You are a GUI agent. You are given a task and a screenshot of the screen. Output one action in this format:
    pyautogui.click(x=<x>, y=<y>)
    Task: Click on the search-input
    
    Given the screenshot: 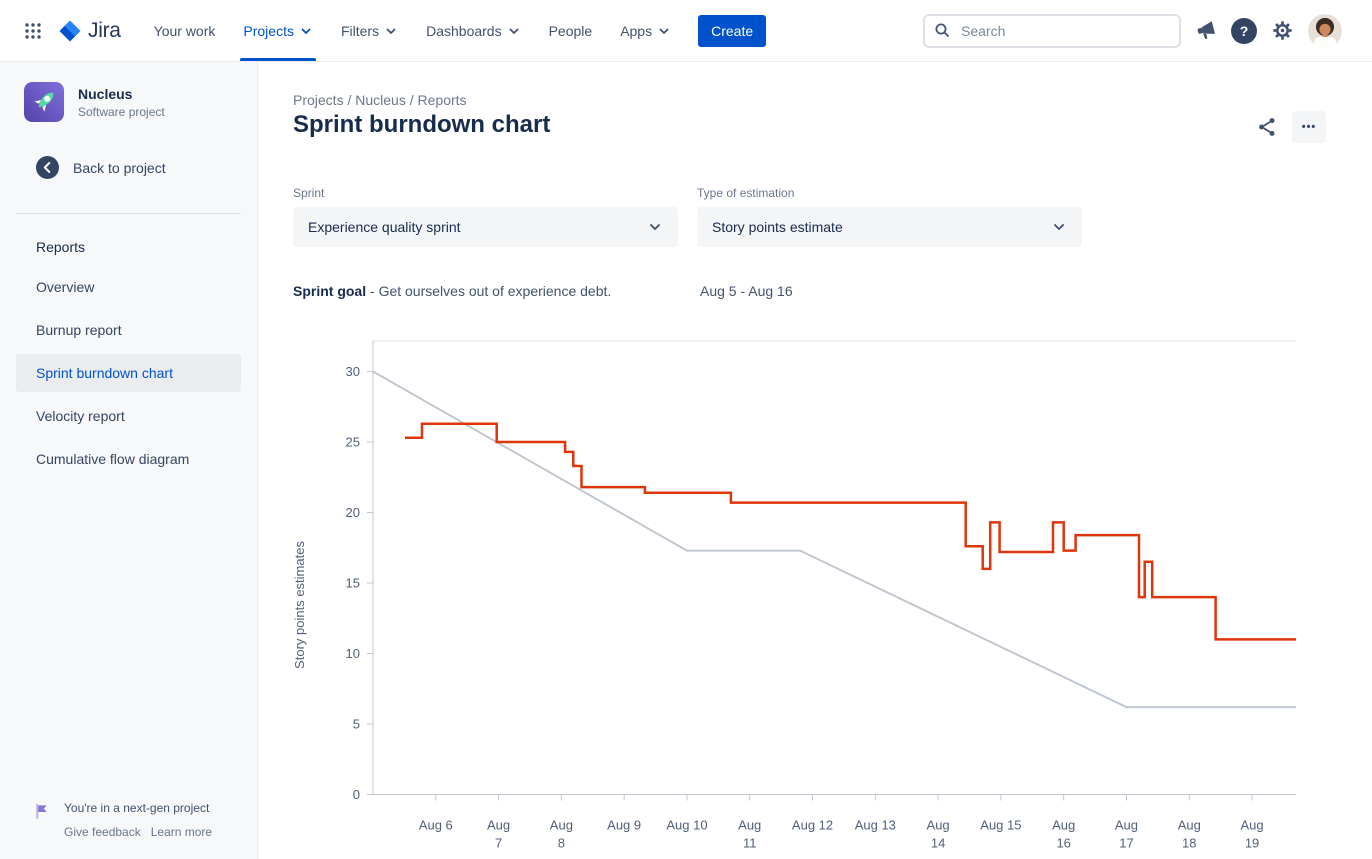 What is the action you would take?
    pyautogui.click(x=1052, y=30)
    